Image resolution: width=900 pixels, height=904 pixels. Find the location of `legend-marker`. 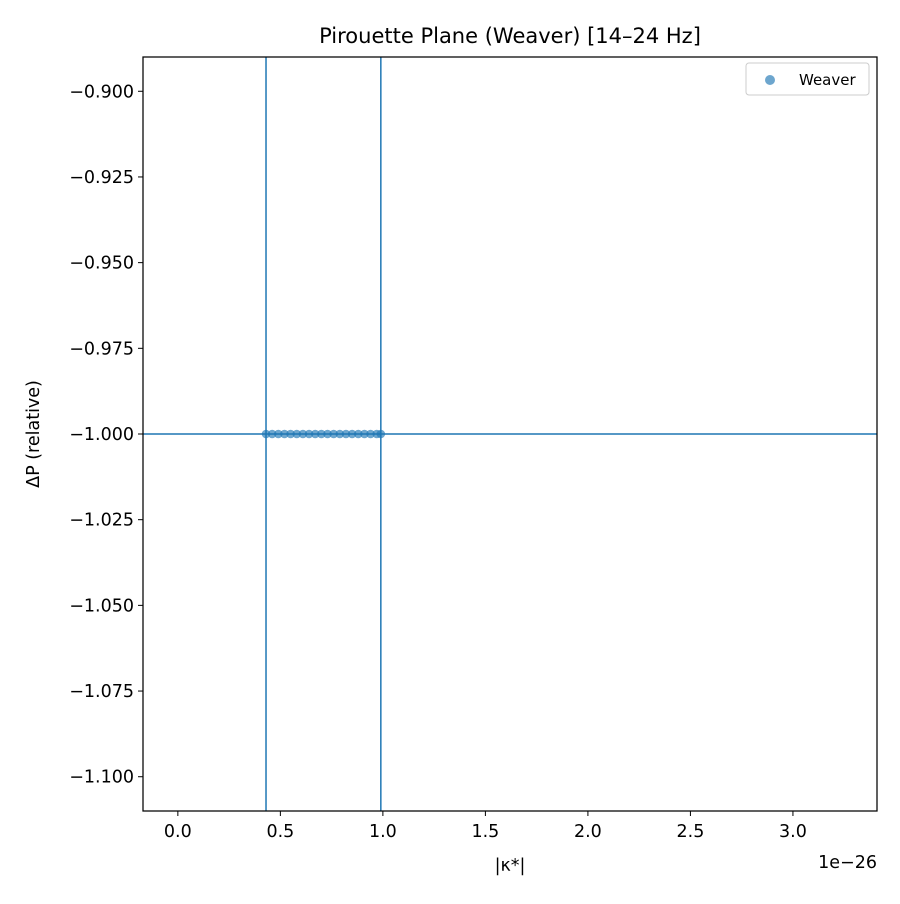

legend-marker is located at coordinates (770, 80).